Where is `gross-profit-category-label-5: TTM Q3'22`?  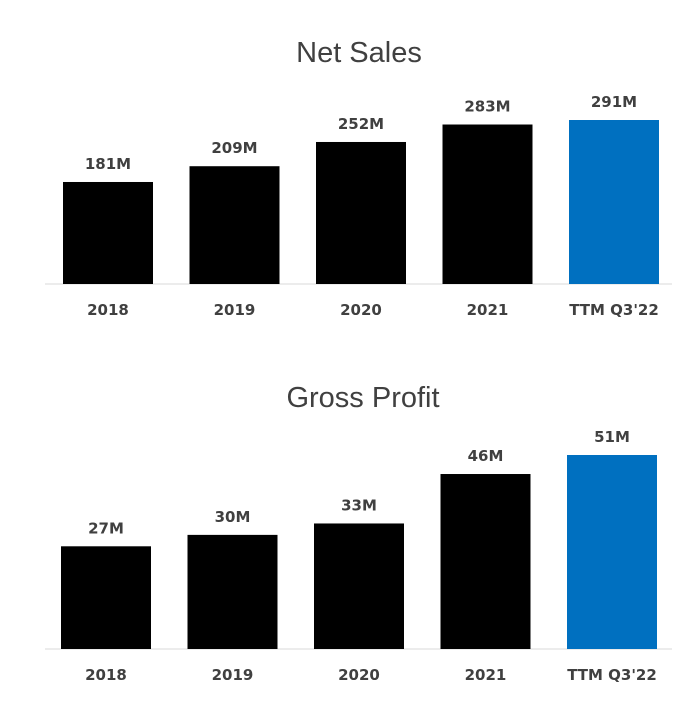
gross-profit-category-label-5: TTM Q3'22 is located at coordinates (612, 675).